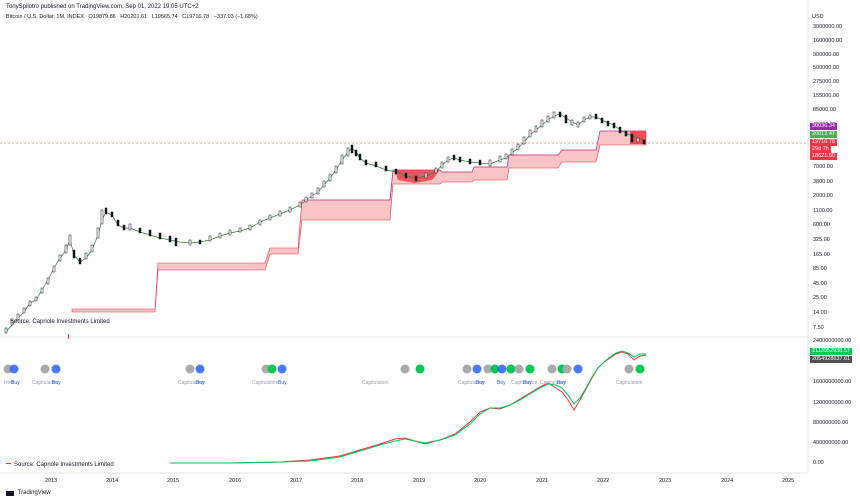 This screenshot has width=860, height=503. What do you see at coordinates (823, 134) in the screenshot?
I see `price-badge: 20012.47` at bounding box center [823, 134].